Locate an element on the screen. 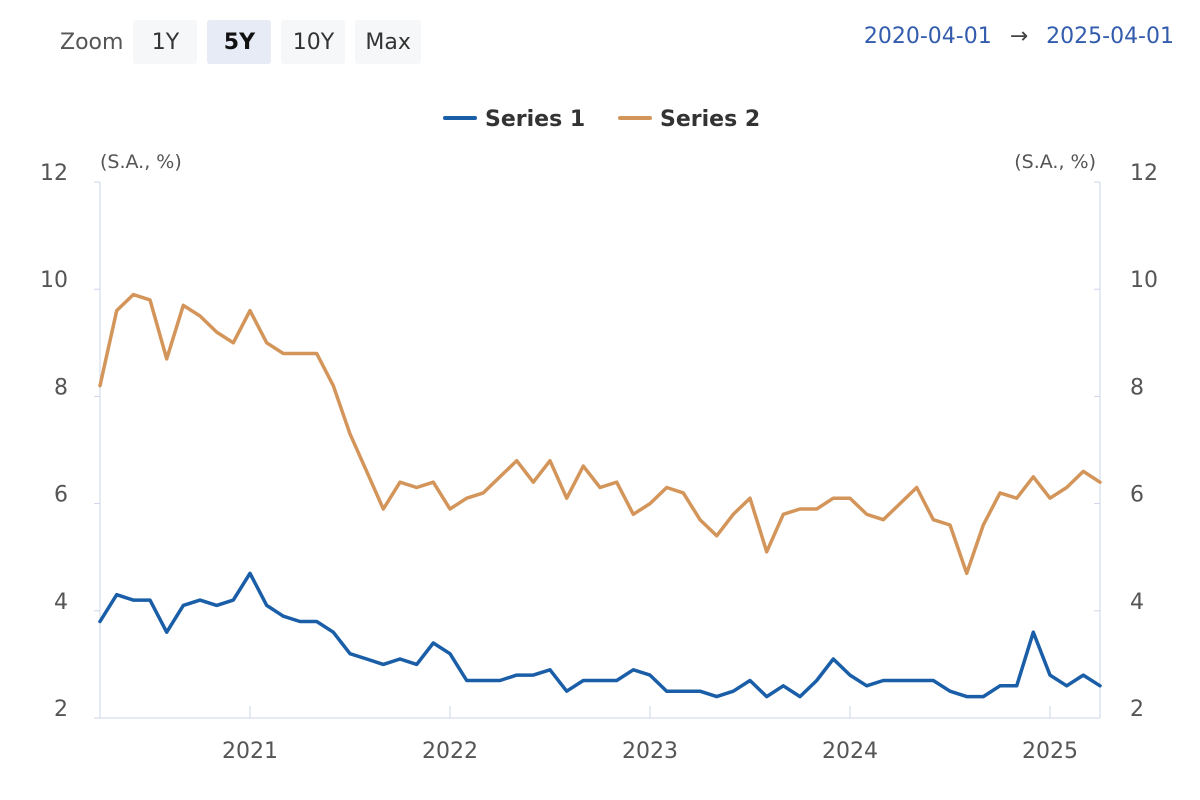  left-tick-label: 2 is located at coordinates (61, 709).